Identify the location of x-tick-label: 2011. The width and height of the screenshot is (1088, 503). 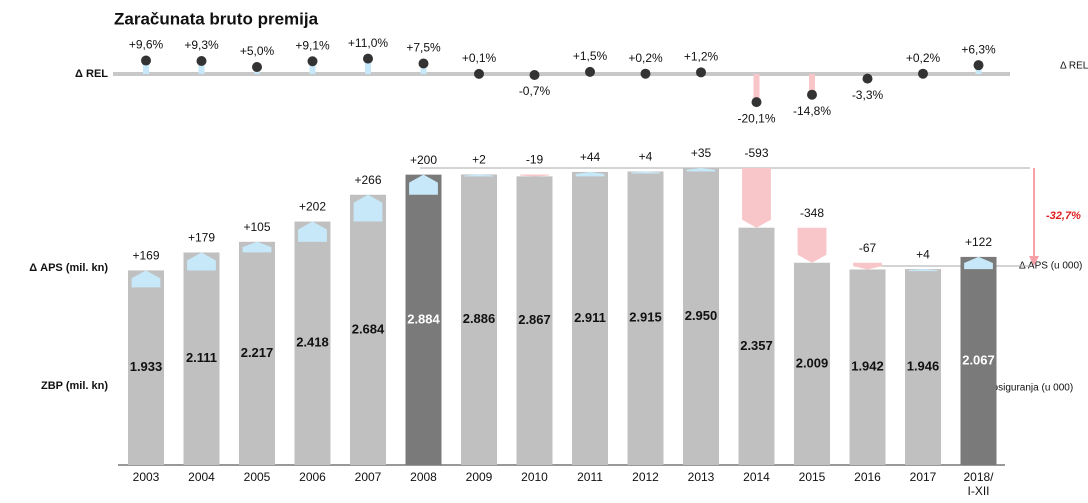
(590, 477).